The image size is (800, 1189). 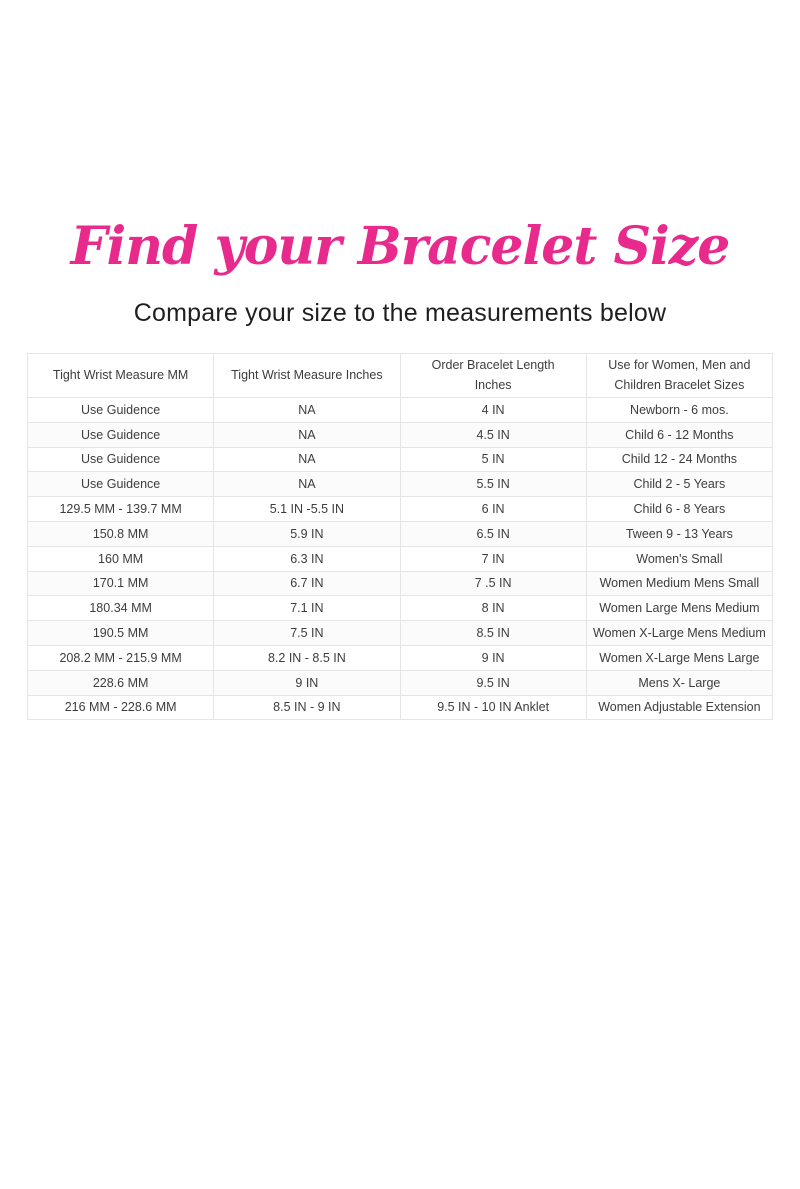 I want to click on table-cell: 7 .5 IN, so click(x=493, y=583).